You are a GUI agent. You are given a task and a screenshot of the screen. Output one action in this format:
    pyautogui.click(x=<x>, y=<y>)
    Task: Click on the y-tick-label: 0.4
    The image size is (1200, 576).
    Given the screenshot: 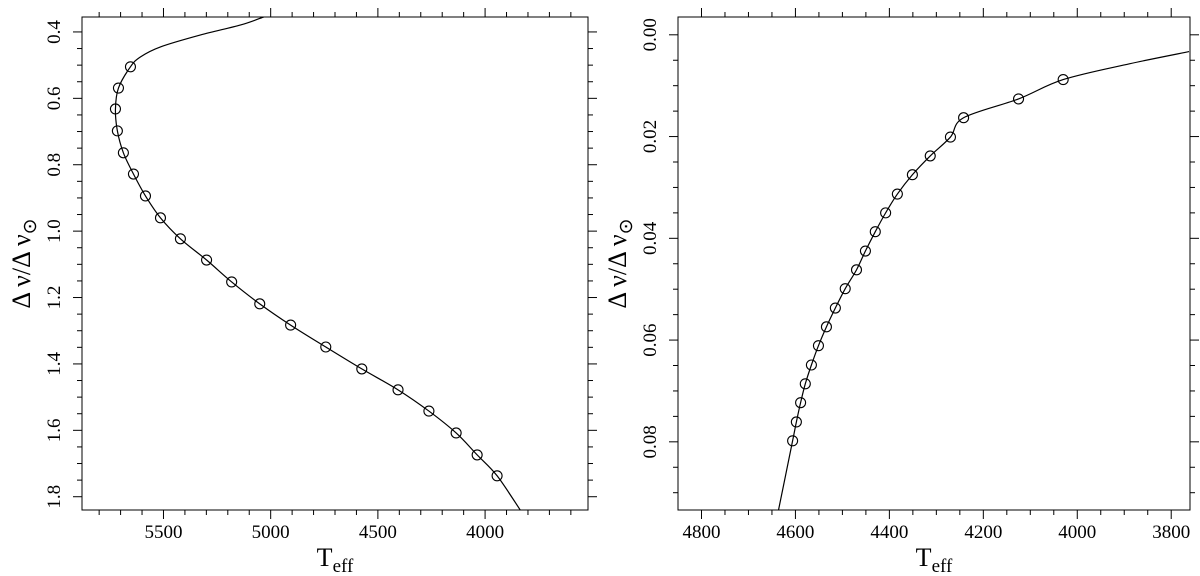 What is the action you would take?
    pyautogui.click(x=54, y=32)
    